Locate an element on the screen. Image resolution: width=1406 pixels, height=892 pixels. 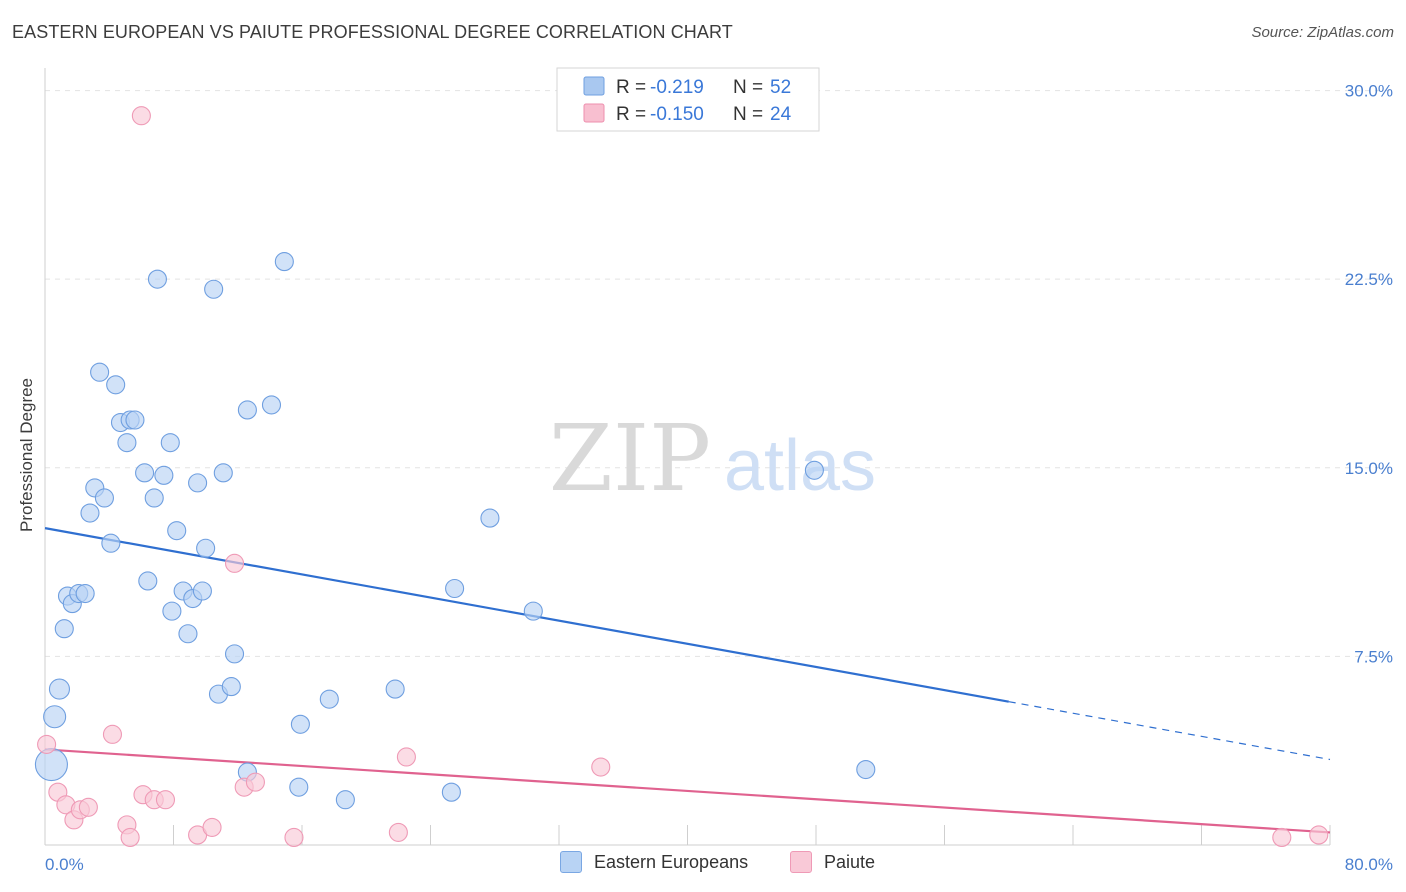
top-legend-n-value-paiute: 24 is located at coordinates (781, 114).